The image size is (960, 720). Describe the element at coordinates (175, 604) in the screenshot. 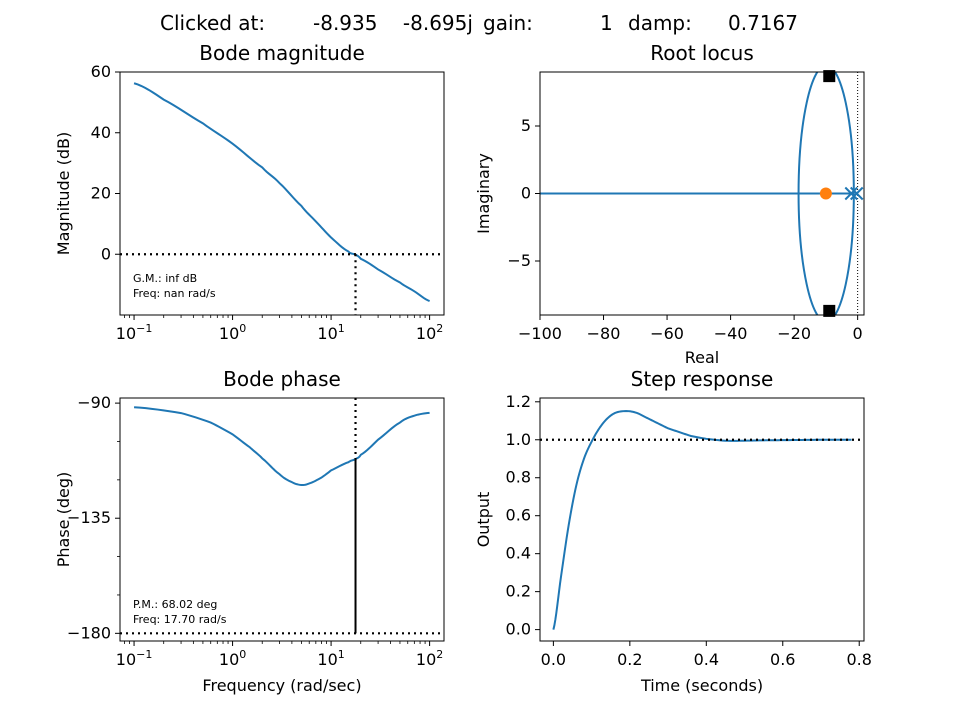

I see `phase-margin-note-0: P.M.: 68.02 deg` at that location.